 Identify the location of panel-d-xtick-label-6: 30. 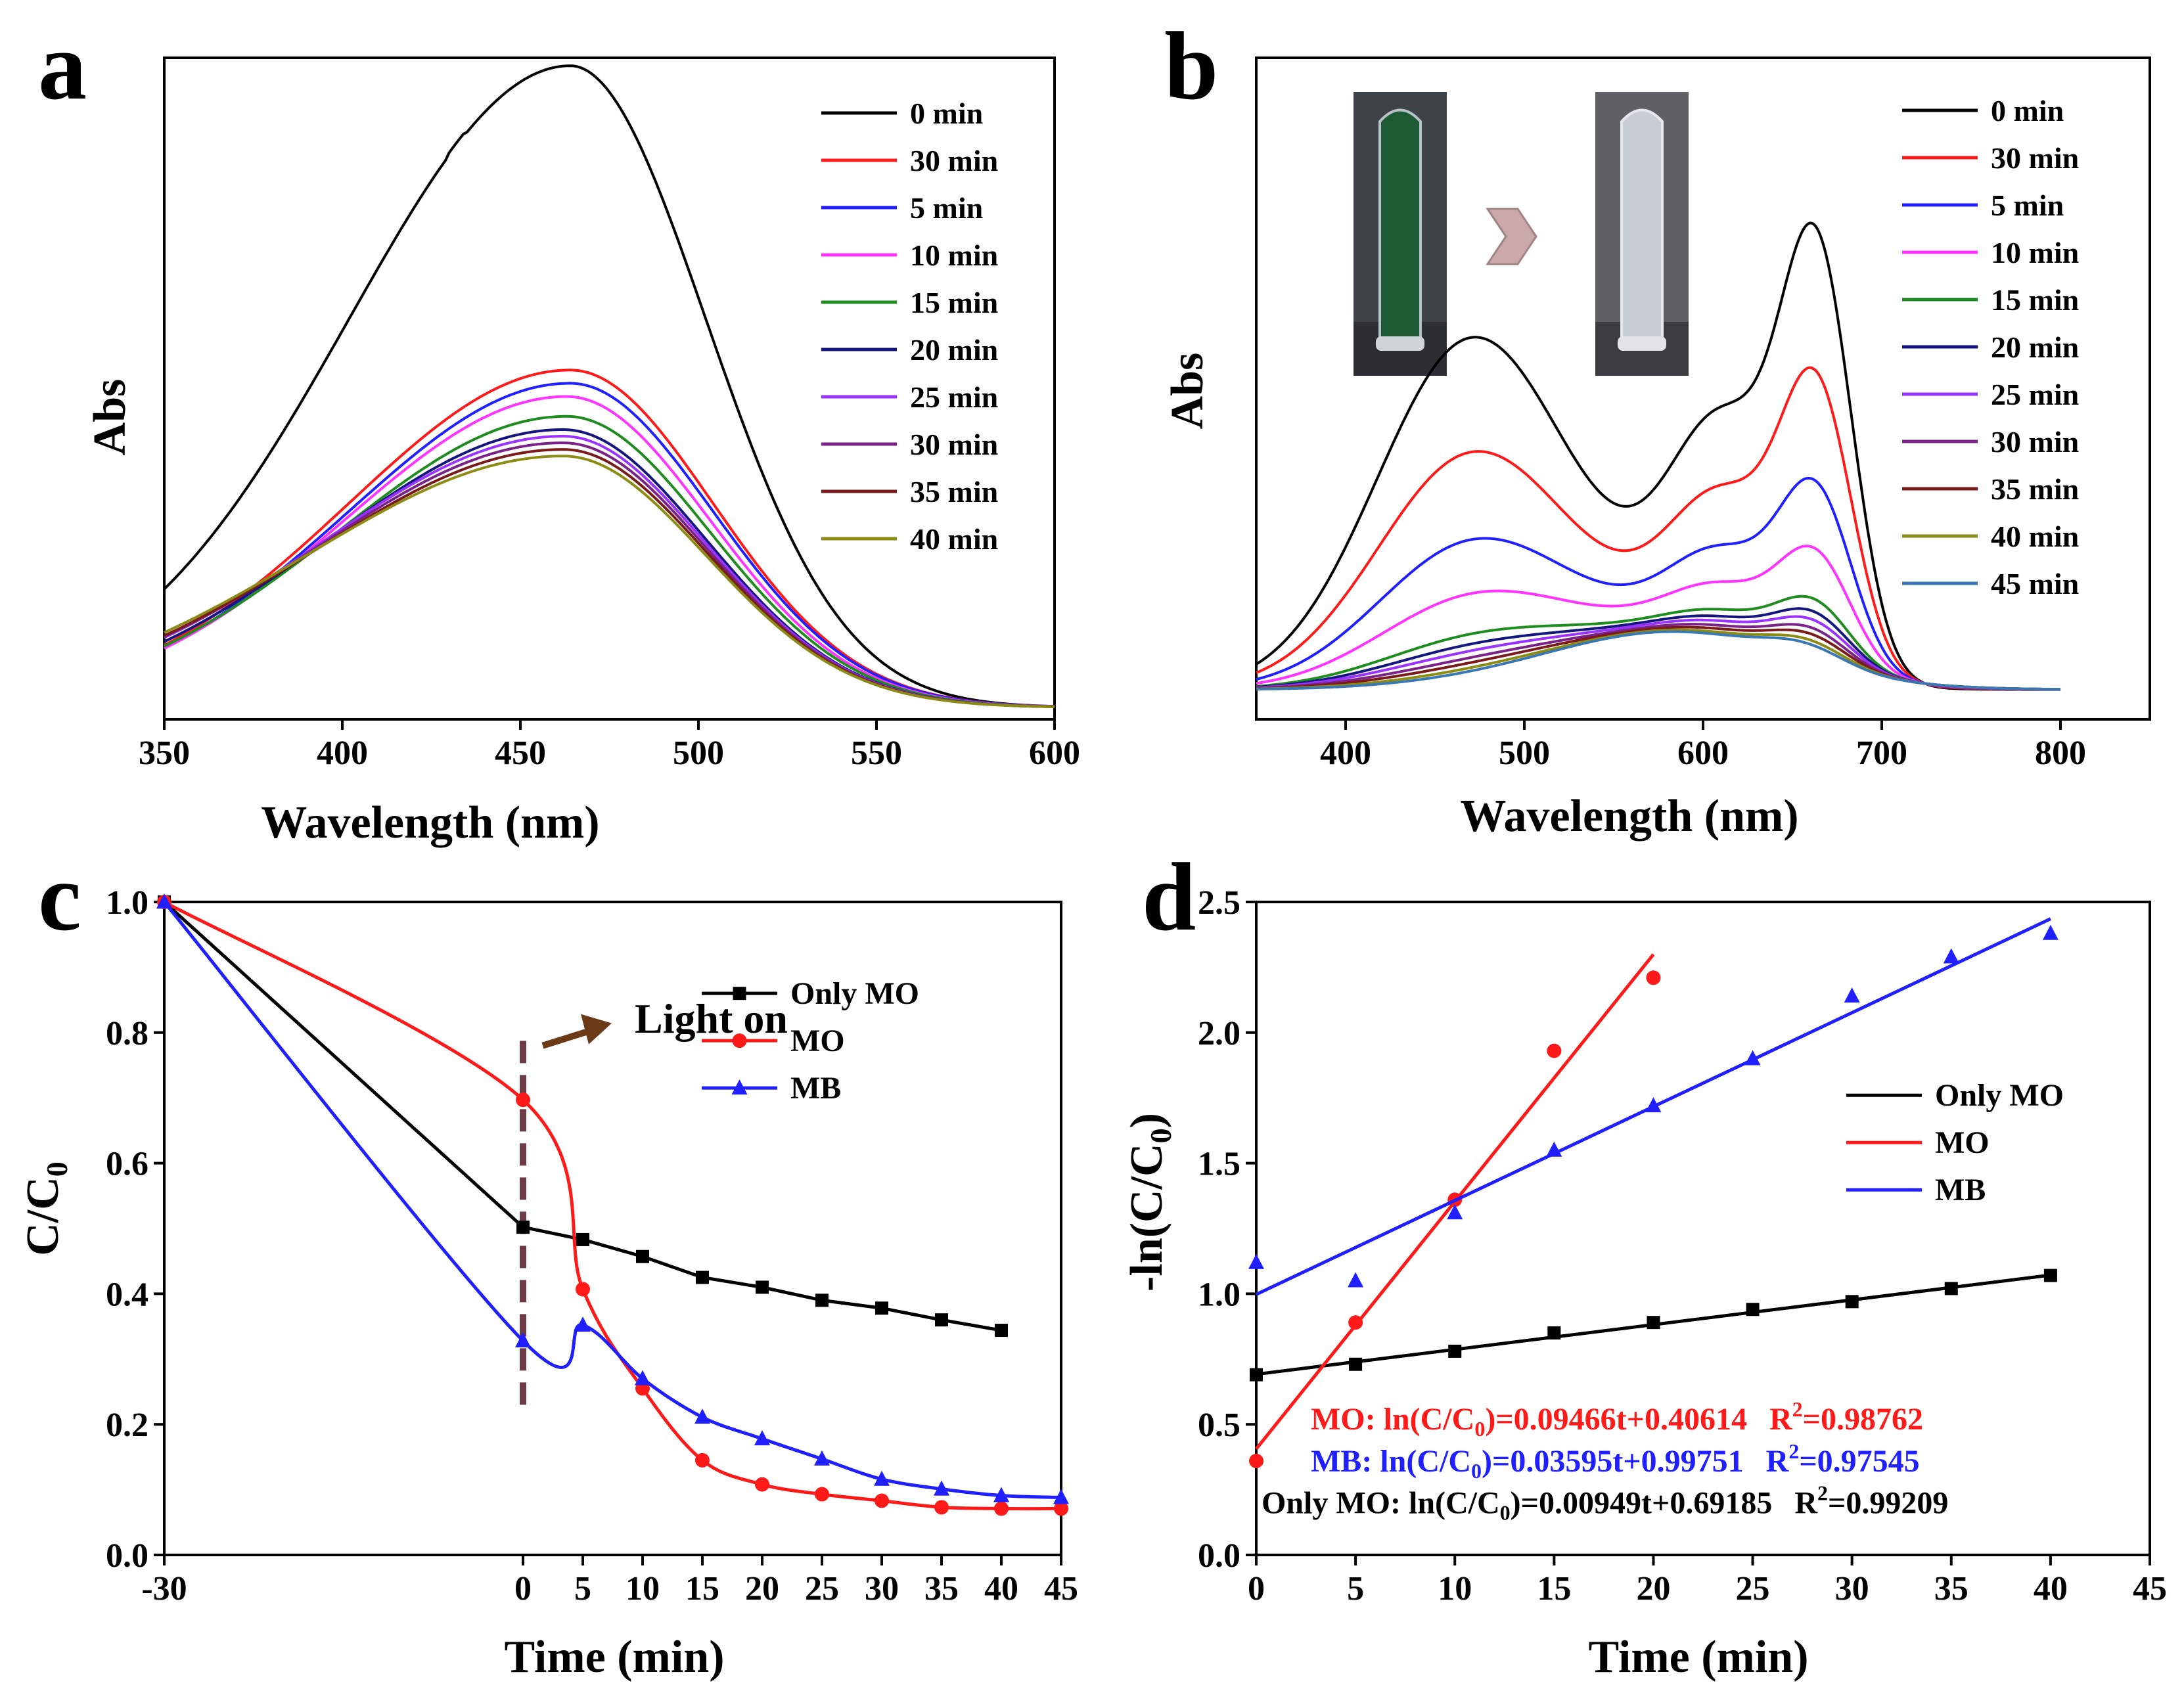
(1852, 1589).